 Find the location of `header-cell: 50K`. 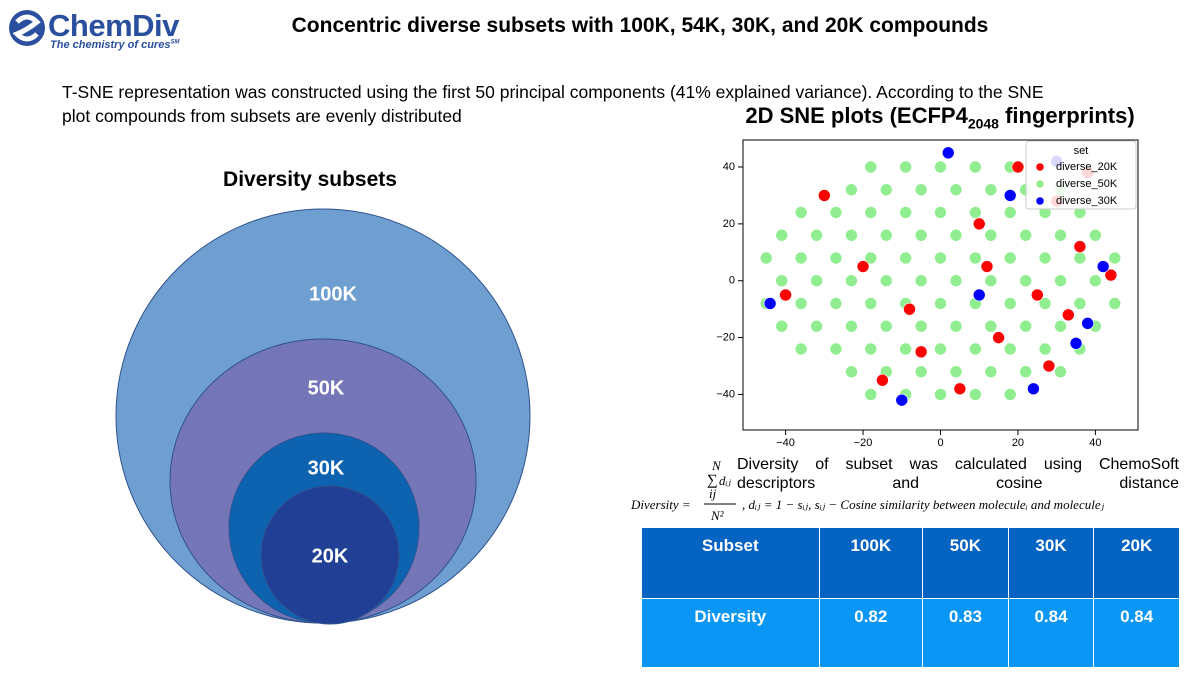

header-cell: 50K is located at coordinates (965, 563).